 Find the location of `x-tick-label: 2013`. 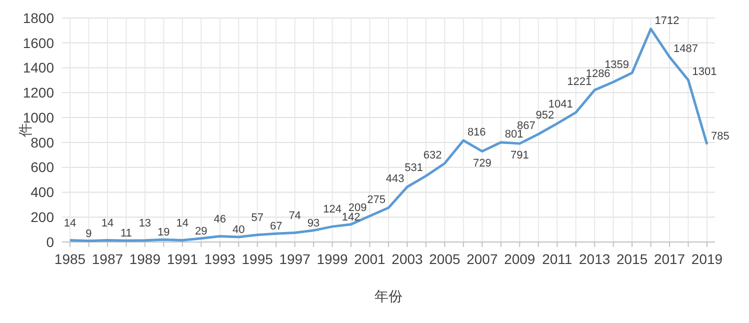

x-tick-label: 2013 is located at coordinates (594, 259).